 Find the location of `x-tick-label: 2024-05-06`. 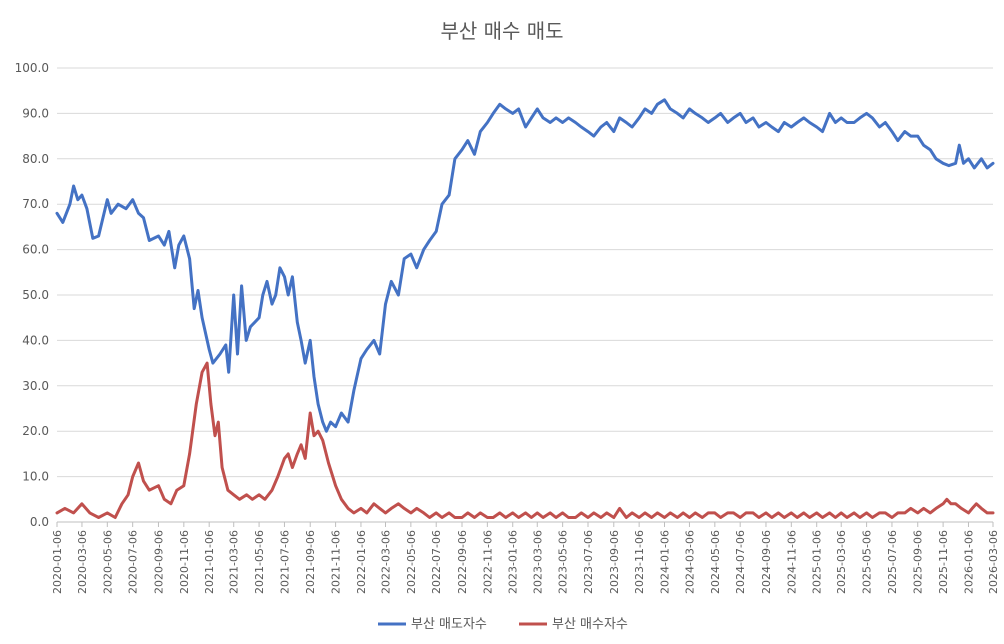

x-tick-label: 2024-05-06 is located at coordinates (715, 562).